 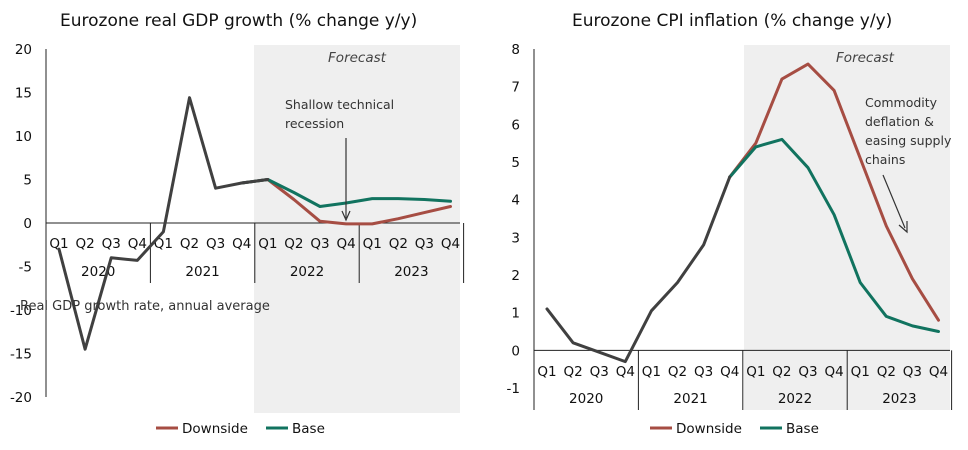 What do you see at coordinates (901, 102) in the screenshot?
I see `cpi-annotation-line1: Commodity` at bounding box center [901, 102].